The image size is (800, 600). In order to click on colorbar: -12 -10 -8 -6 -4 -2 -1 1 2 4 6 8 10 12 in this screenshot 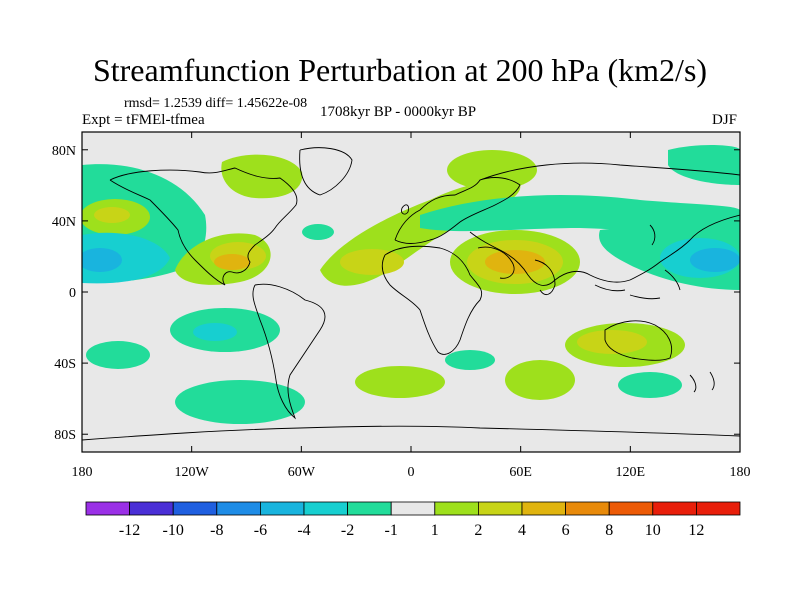, I will do `click(413, 520)`.